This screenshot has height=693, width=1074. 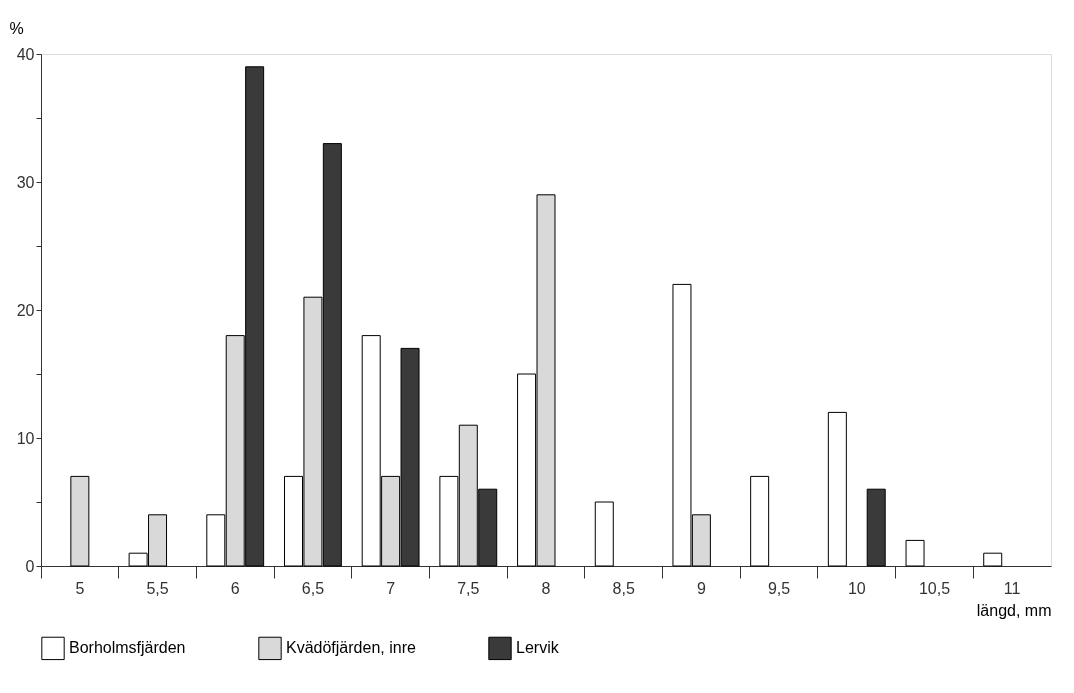 What do you see at coordinates (127, 648) in the screenshot?
I see `legend-label: Borholmsfjärden` at bounding box center [127, 648].